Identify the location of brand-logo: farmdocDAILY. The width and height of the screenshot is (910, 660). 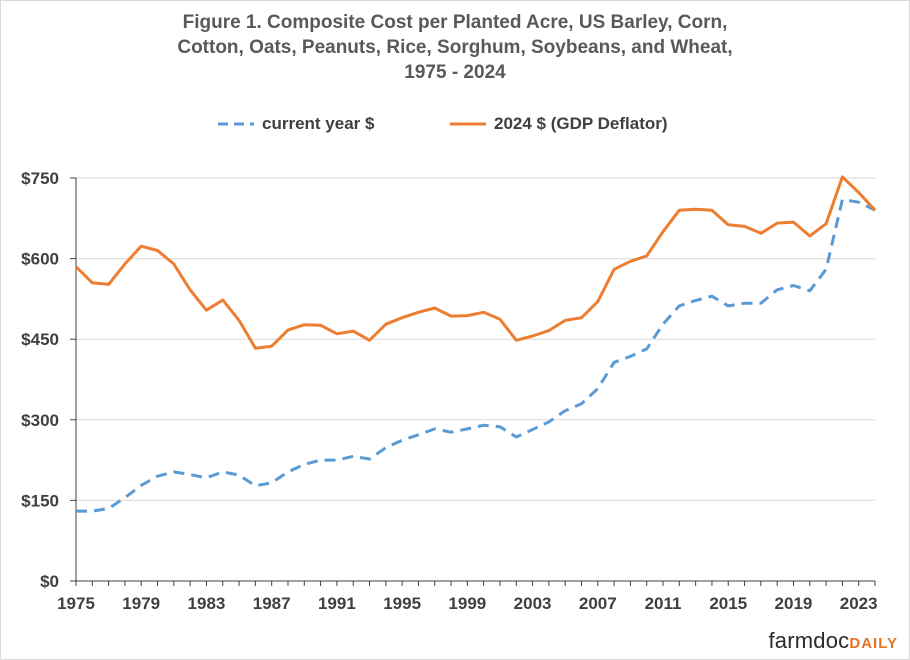
(834, 641).